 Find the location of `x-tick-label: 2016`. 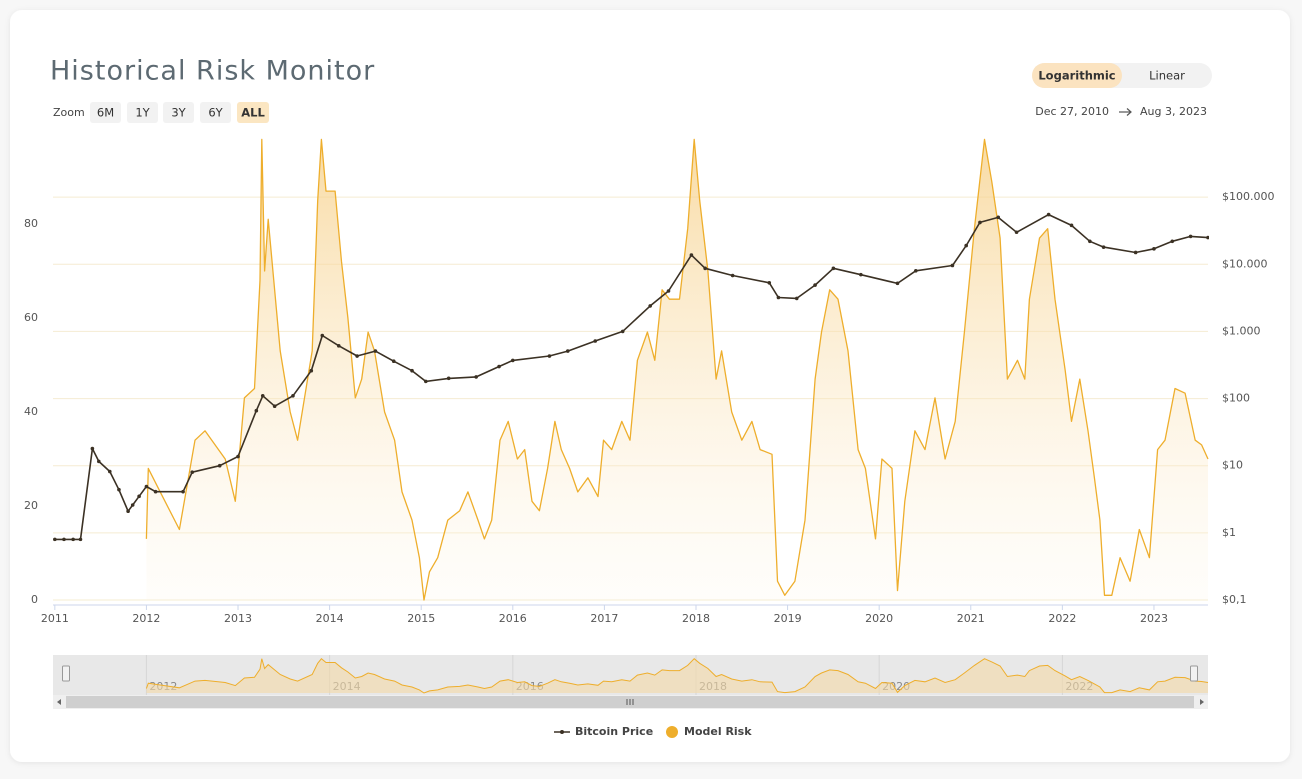

x-tick-label: 2016 is located at coordinates (513, 618).